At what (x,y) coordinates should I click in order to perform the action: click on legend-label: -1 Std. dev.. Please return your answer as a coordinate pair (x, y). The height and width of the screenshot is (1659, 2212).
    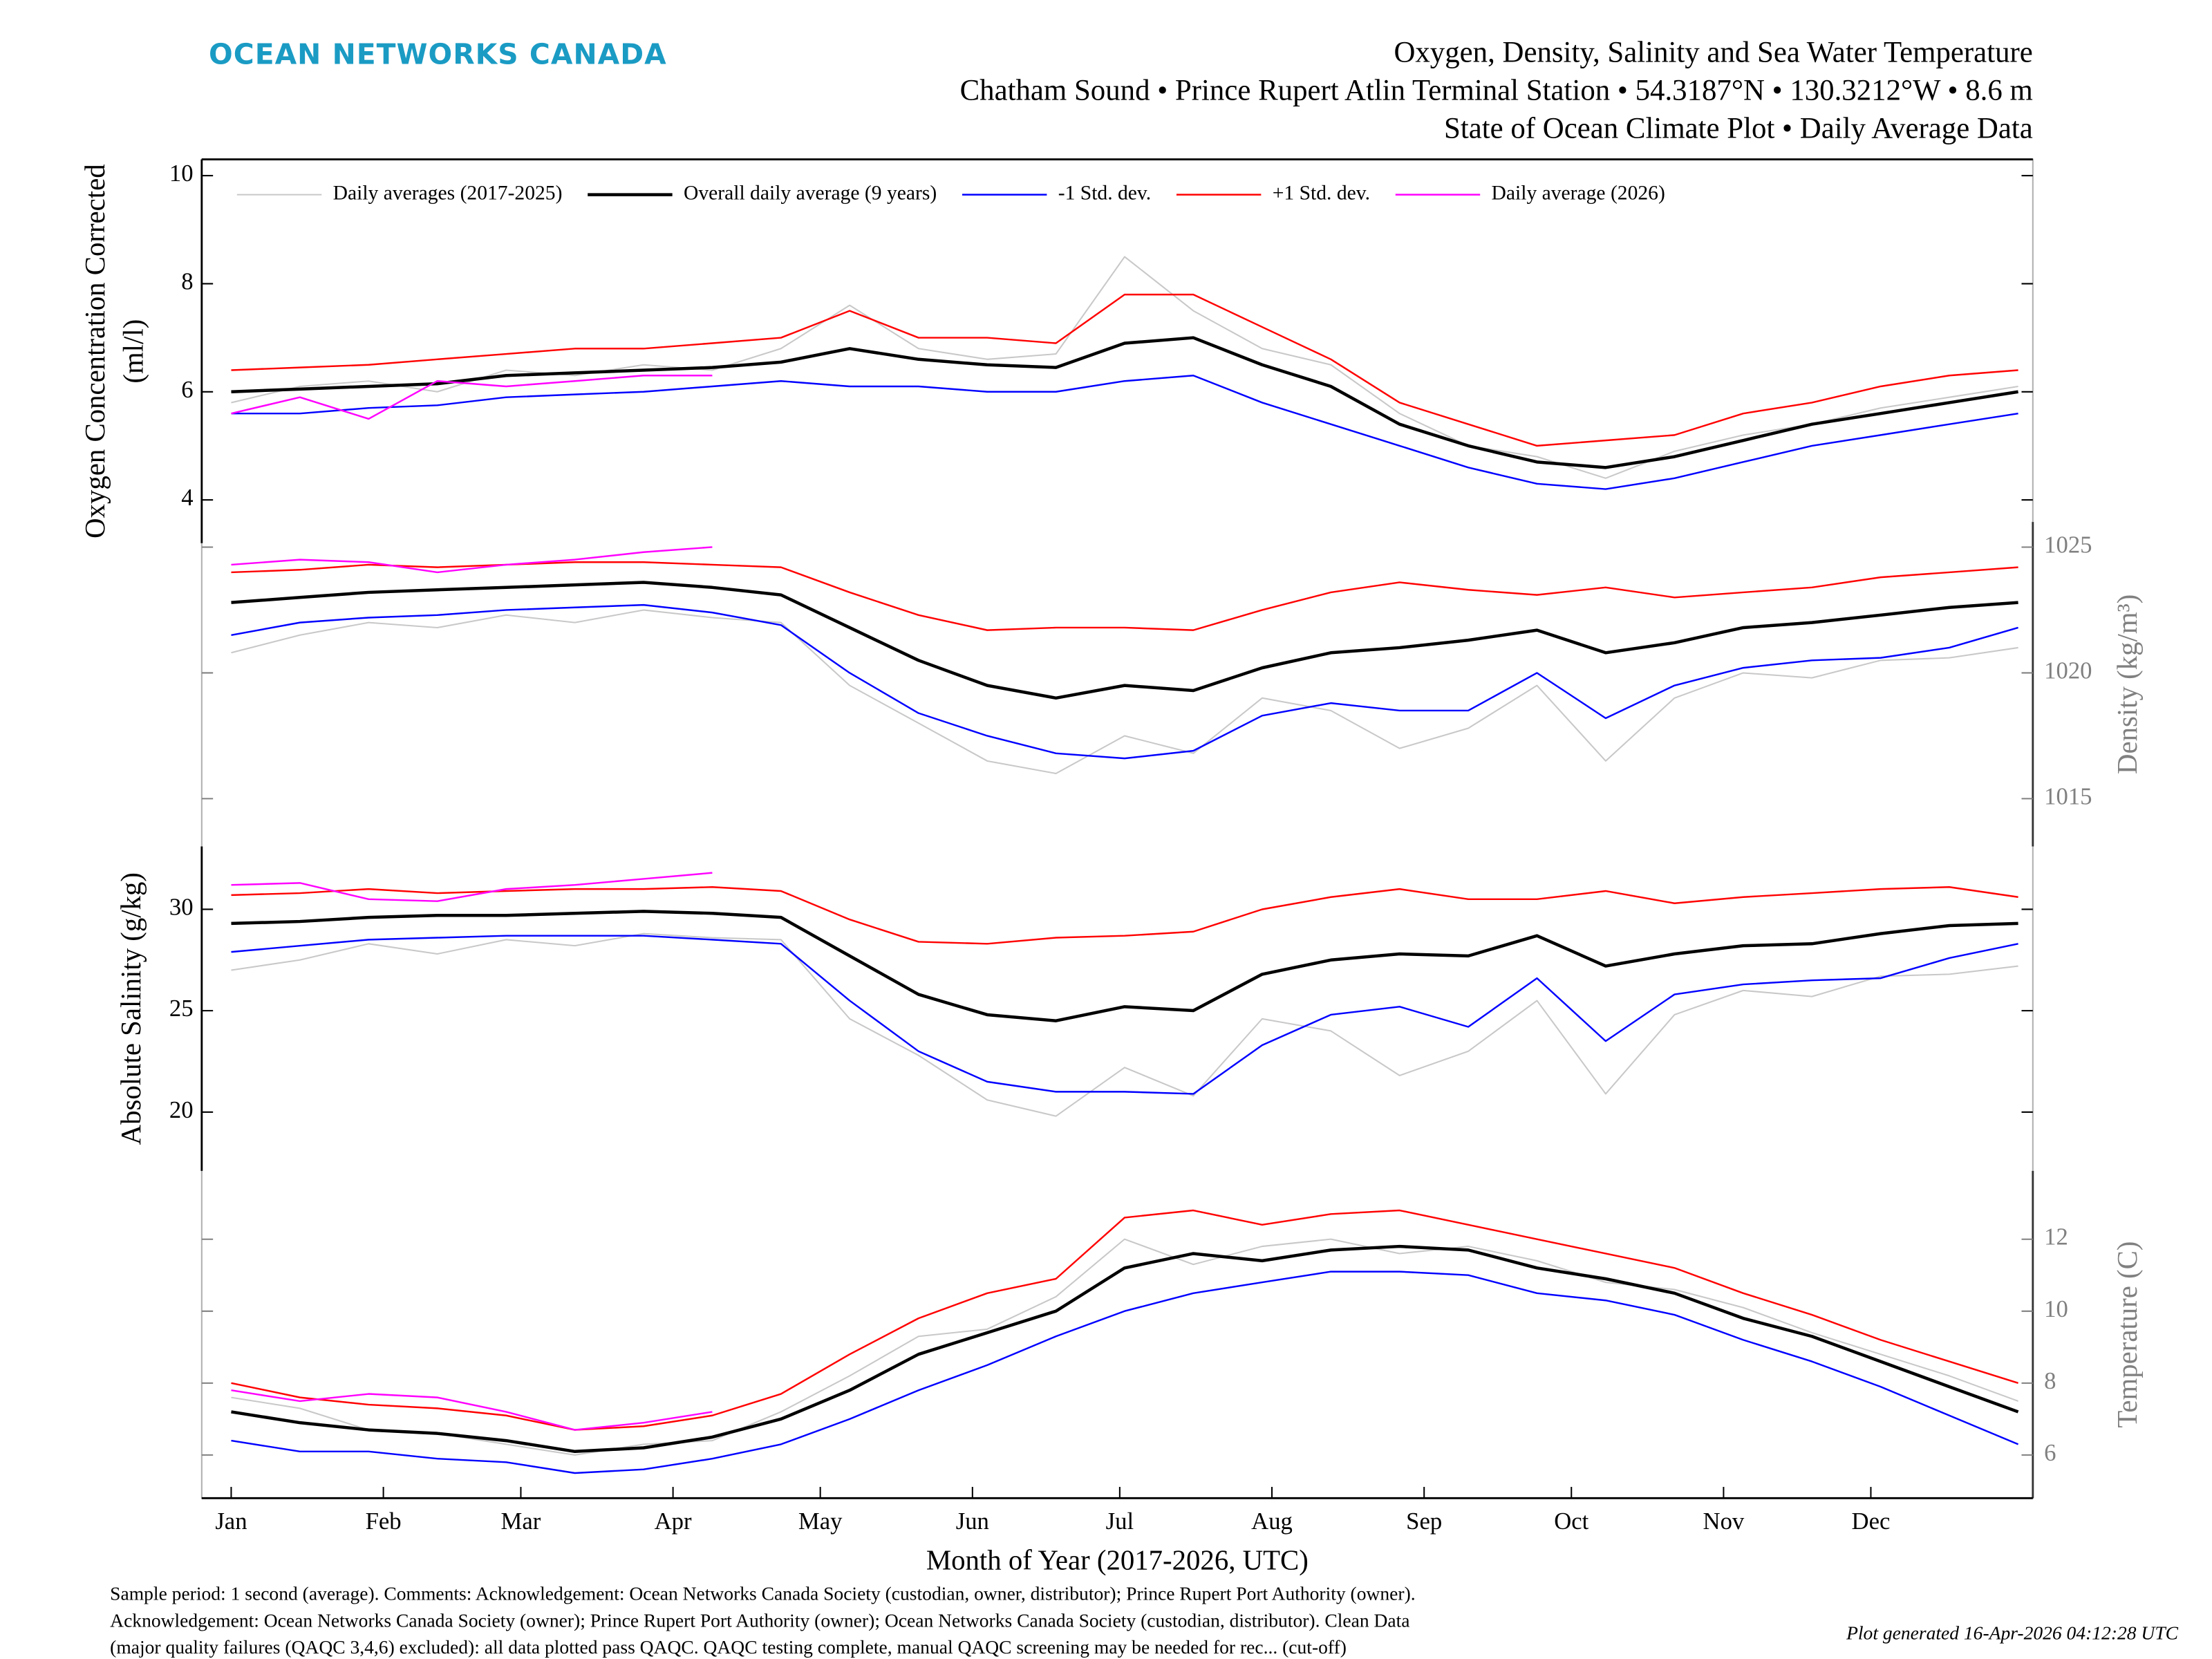
    Looking at the image, I should click on (1104, 193).